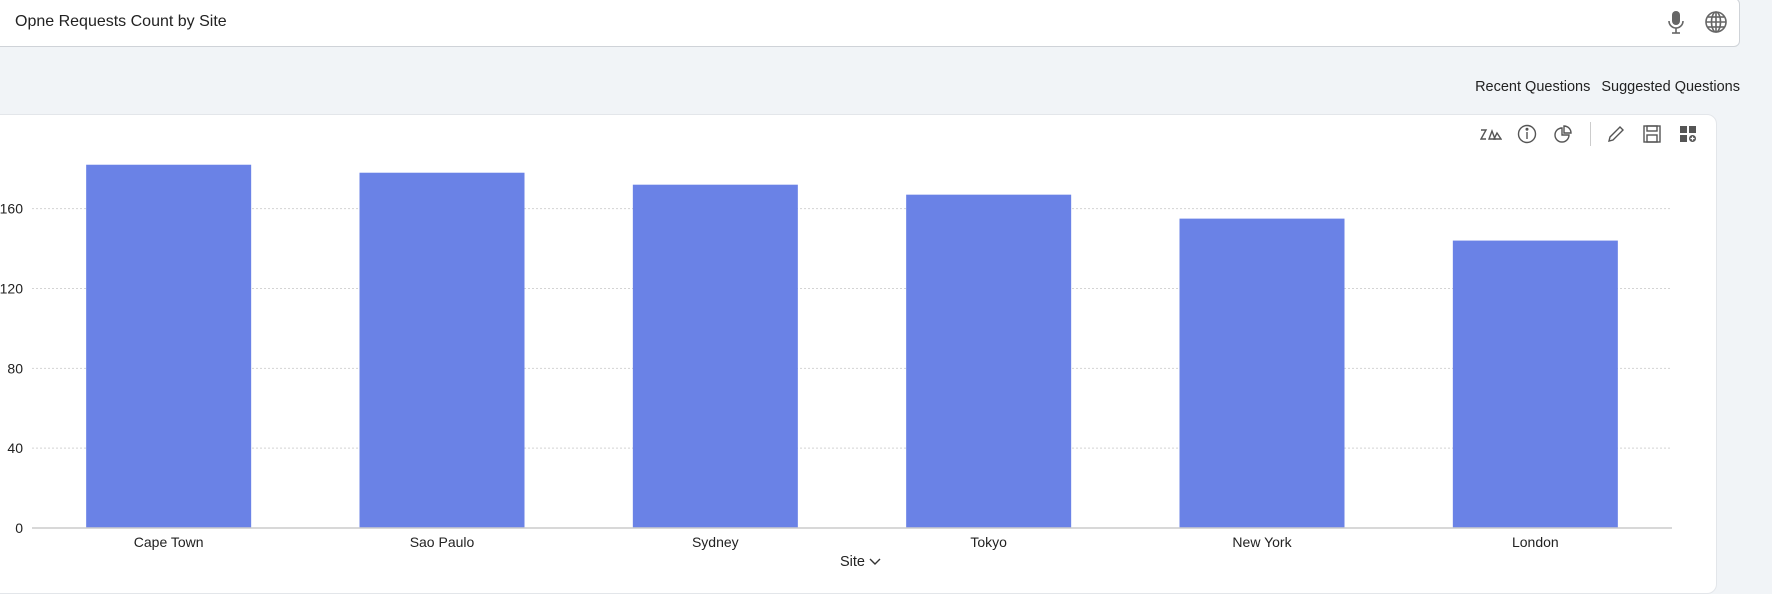 This screenshot has height=594, width=1772. Describe the element at coordinates (442, 542) in the screenshot. I see `x-tick-label: Sao Paulo` at that location.